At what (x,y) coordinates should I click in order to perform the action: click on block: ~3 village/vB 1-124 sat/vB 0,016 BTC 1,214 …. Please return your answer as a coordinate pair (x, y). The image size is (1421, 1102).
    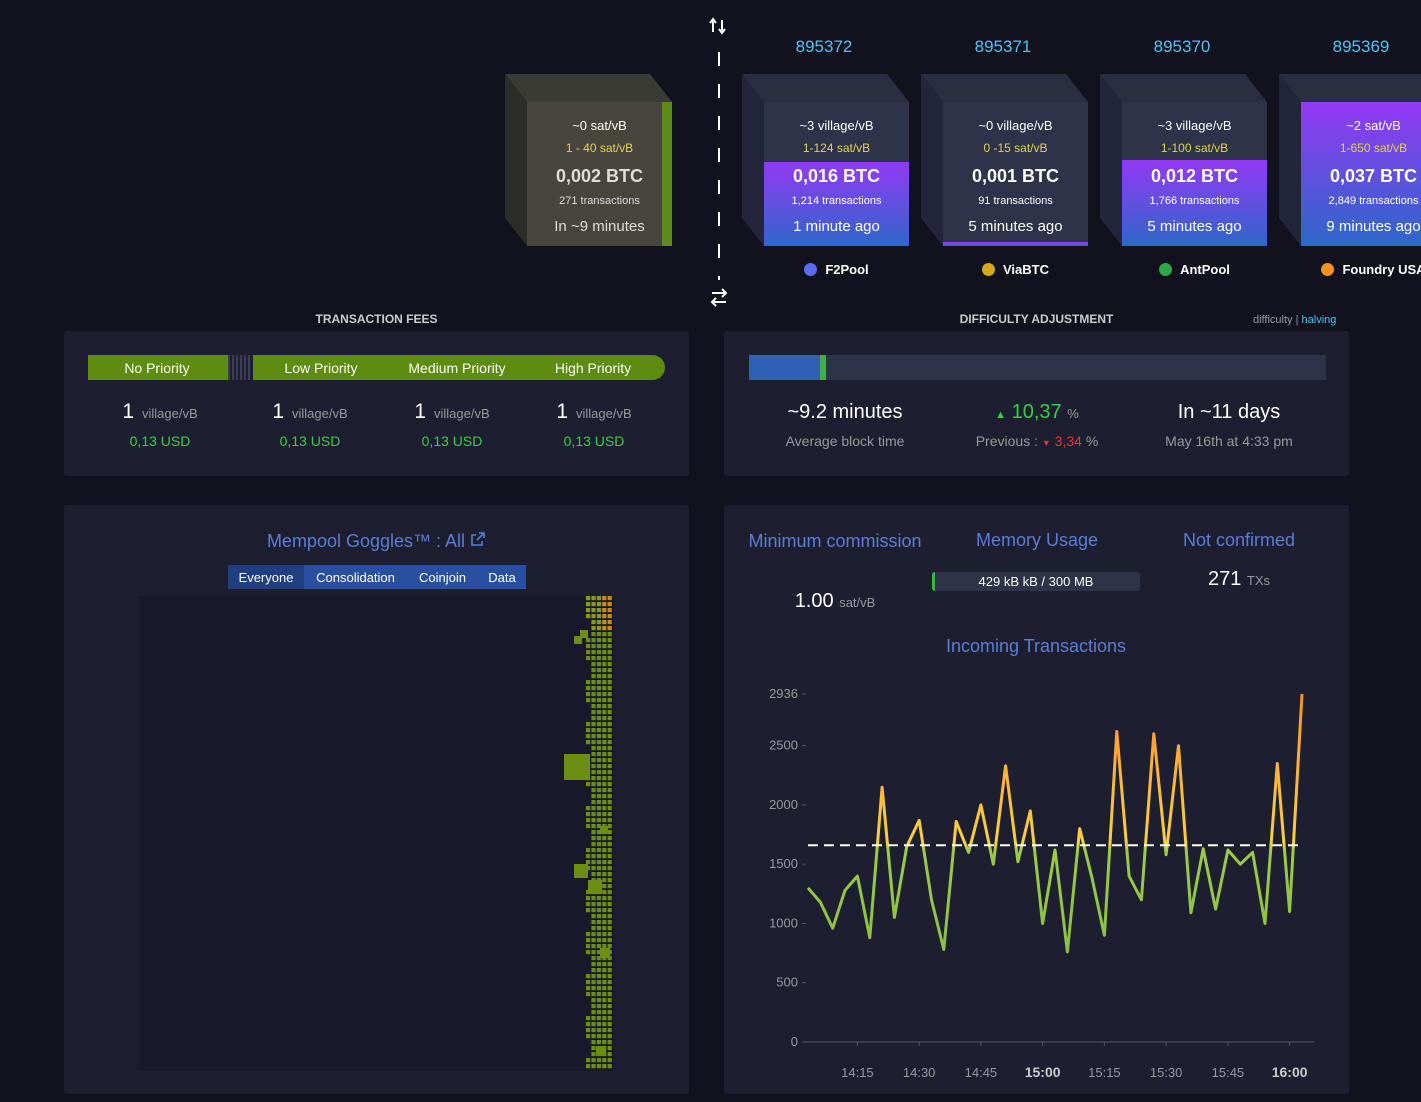
    Looking at the image, I should click on (836, 174).